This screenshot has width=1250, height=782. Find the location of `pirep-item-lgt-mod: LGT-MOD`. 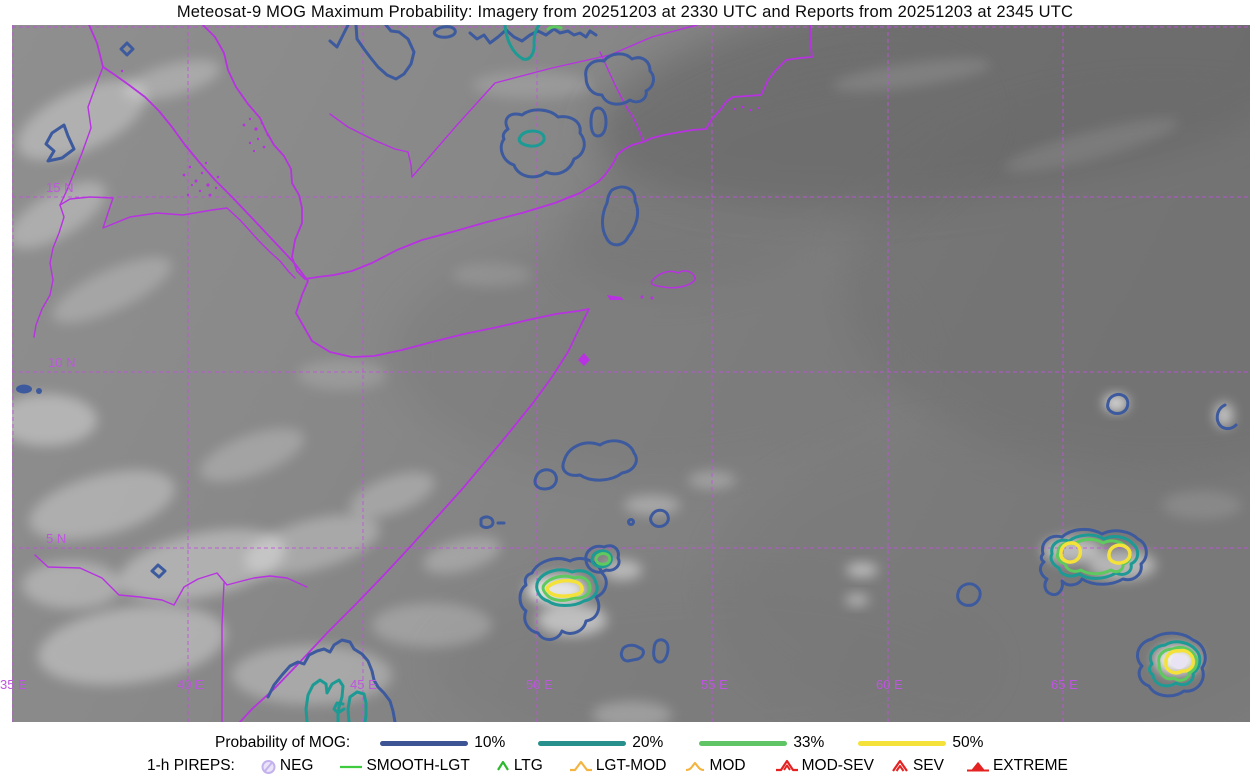

pirep-item-lgt-mod: LGT-MOD is located at coordinates (618, 766).